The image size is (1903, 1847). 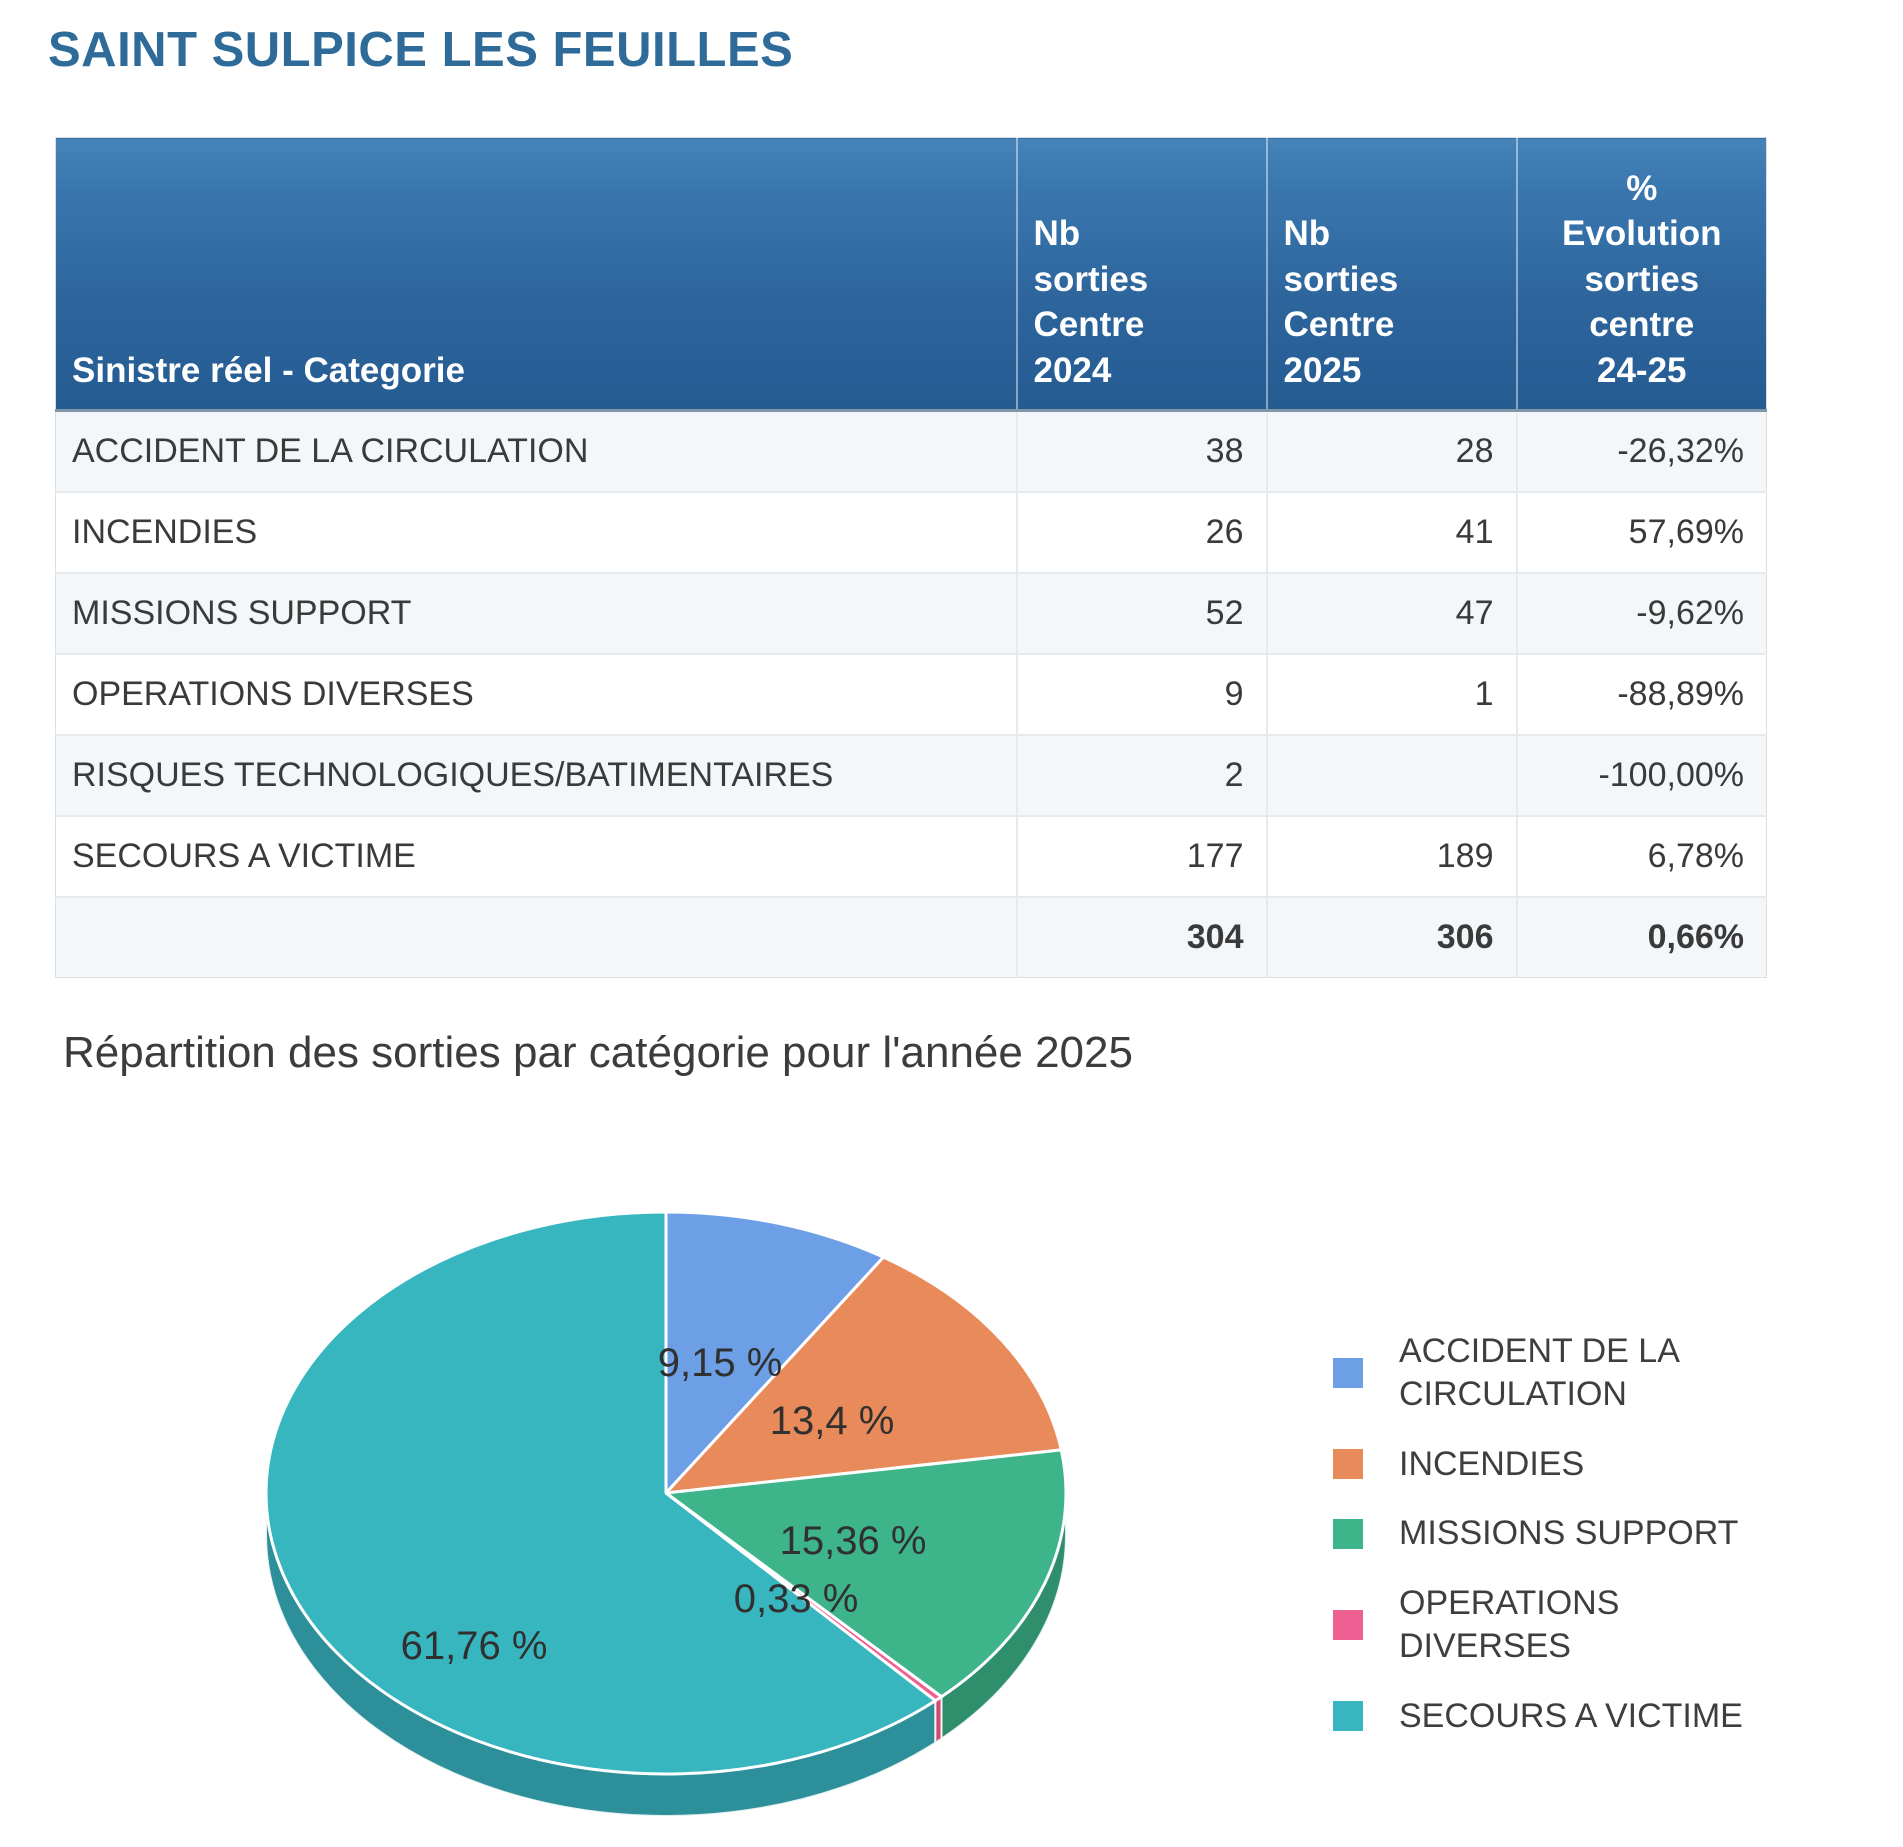 What do you see at coordinates (796, 1599) in the screenshot?
I see `pie-slice-label: 0,33 %` at bounding box center [796, 1599].